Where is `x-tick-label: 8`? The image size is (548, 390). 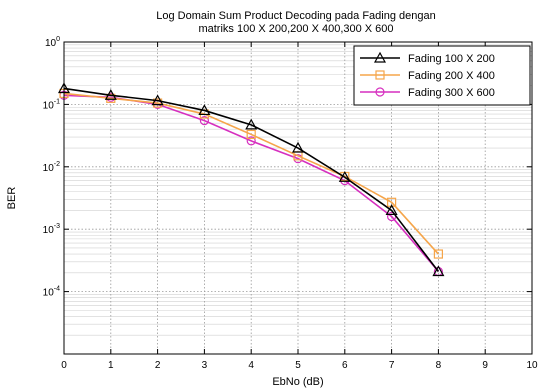 x-tick-label: 8 is located at coordinates (439, 365).